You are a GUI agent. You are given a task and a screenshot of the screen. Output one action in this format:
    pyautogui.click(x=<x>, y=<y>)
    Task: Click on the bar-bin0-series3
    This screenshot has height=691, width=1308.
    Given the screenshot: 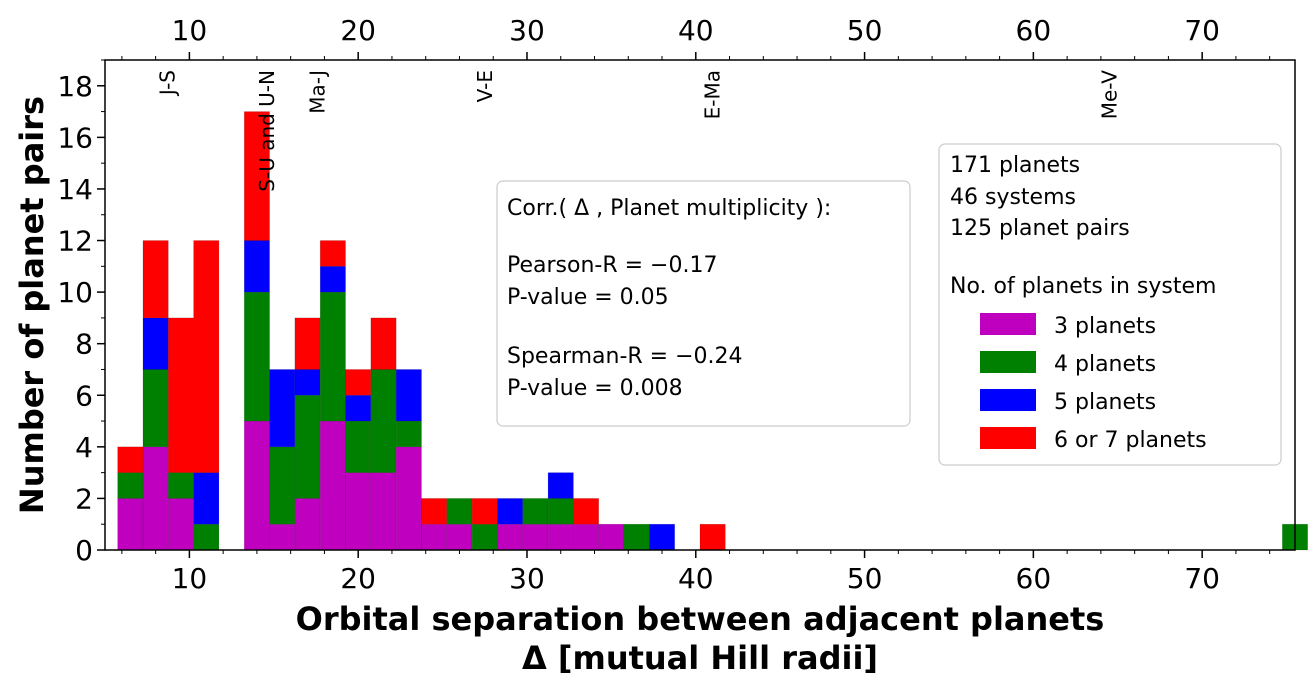 What is the action you would take?
    pyautogui.click(x=130, y=459)
    